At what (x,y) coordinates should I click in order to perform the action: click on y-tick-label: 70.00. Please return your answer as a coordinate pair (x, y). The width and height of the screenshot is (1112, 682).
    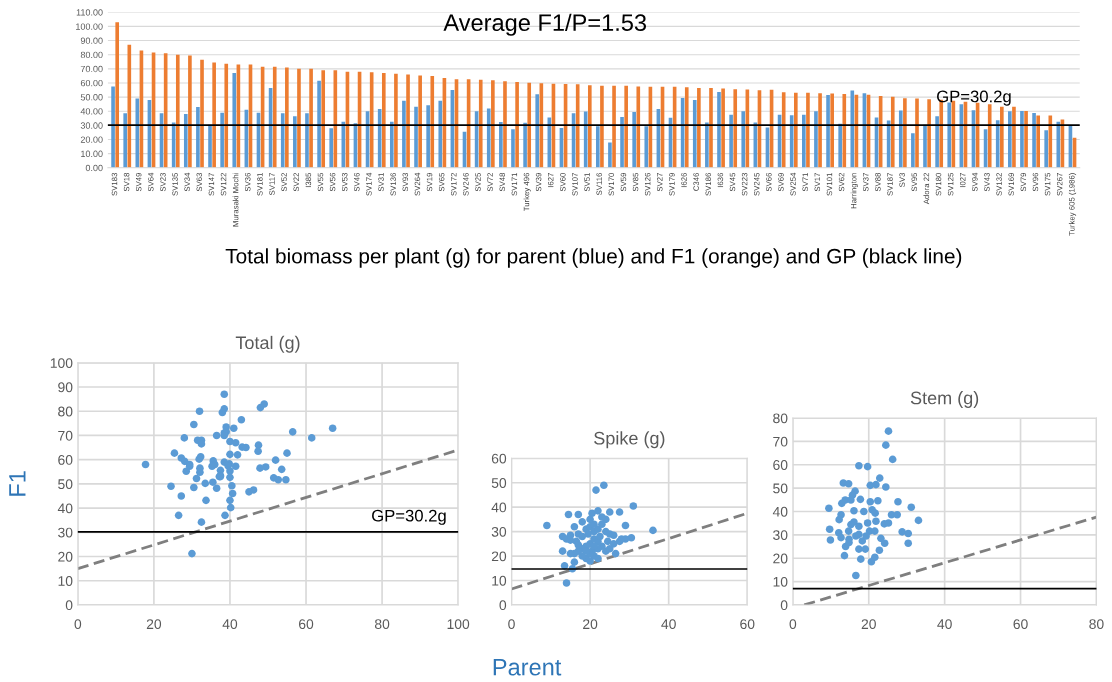
    Looking at the image, I should click on (91, 69).